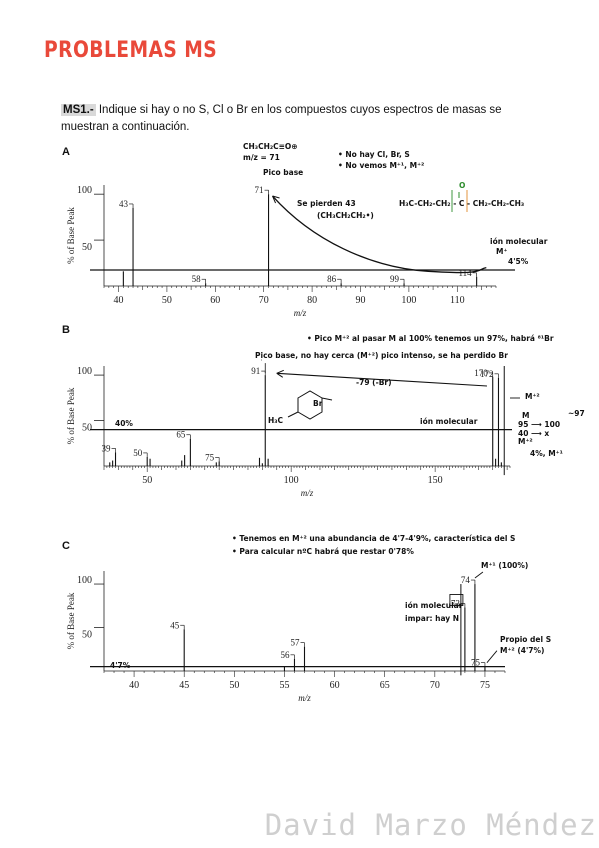 The image size is (599, 848). I want to click on annot-b-calc2: 95 ⟶ 100, so click(539, 424).